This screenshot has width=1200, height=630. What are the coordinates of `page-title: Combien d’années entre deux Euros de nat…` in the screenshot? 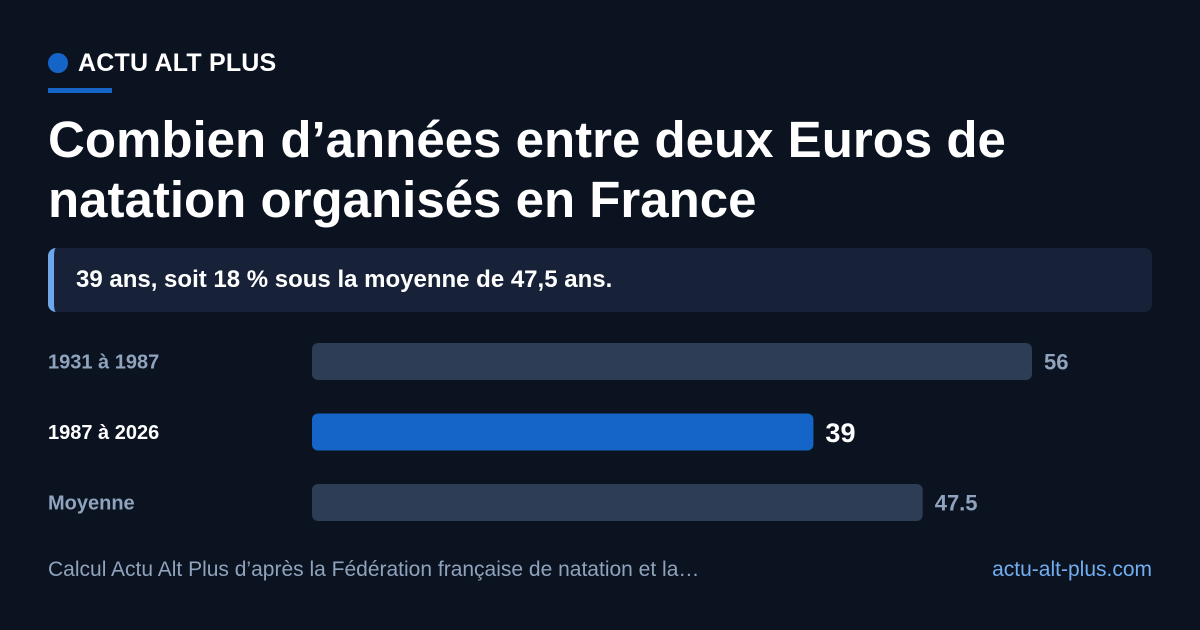 It's located at (527, 169).